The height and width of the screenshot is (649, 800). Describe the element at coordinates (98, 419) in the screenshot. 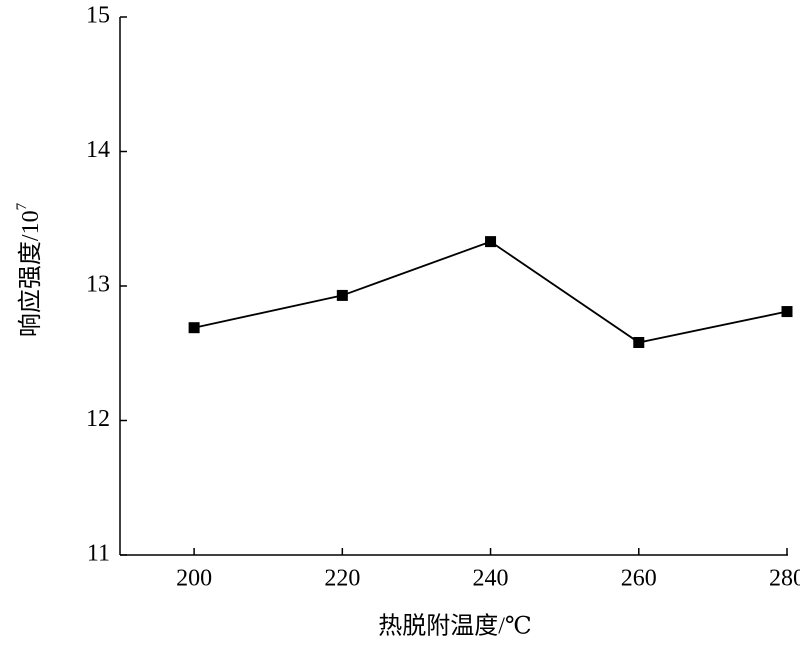

I see `y-tick-label: 12` at that location.